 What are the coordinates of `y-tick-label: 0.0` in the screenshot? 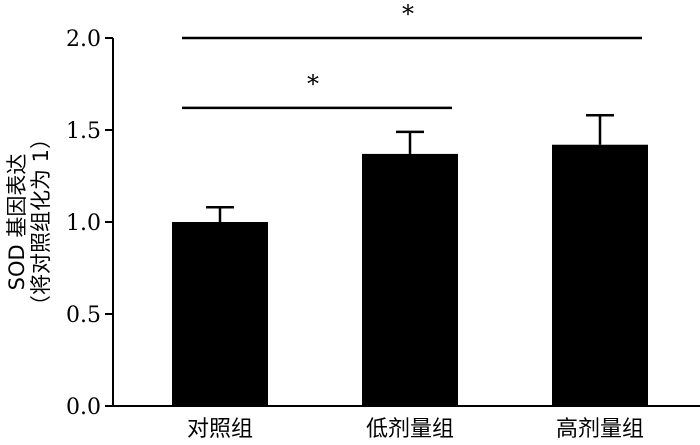 It's located at (83, 407).